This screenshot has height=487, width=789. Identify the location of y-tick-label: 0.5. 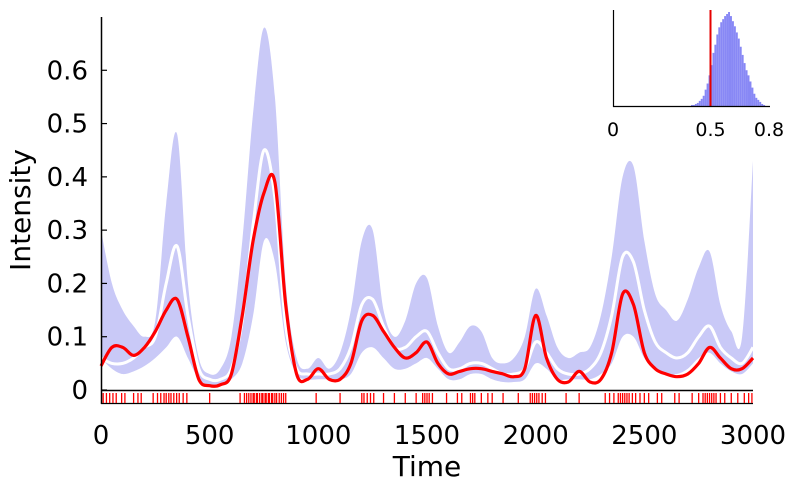
(67, 125).